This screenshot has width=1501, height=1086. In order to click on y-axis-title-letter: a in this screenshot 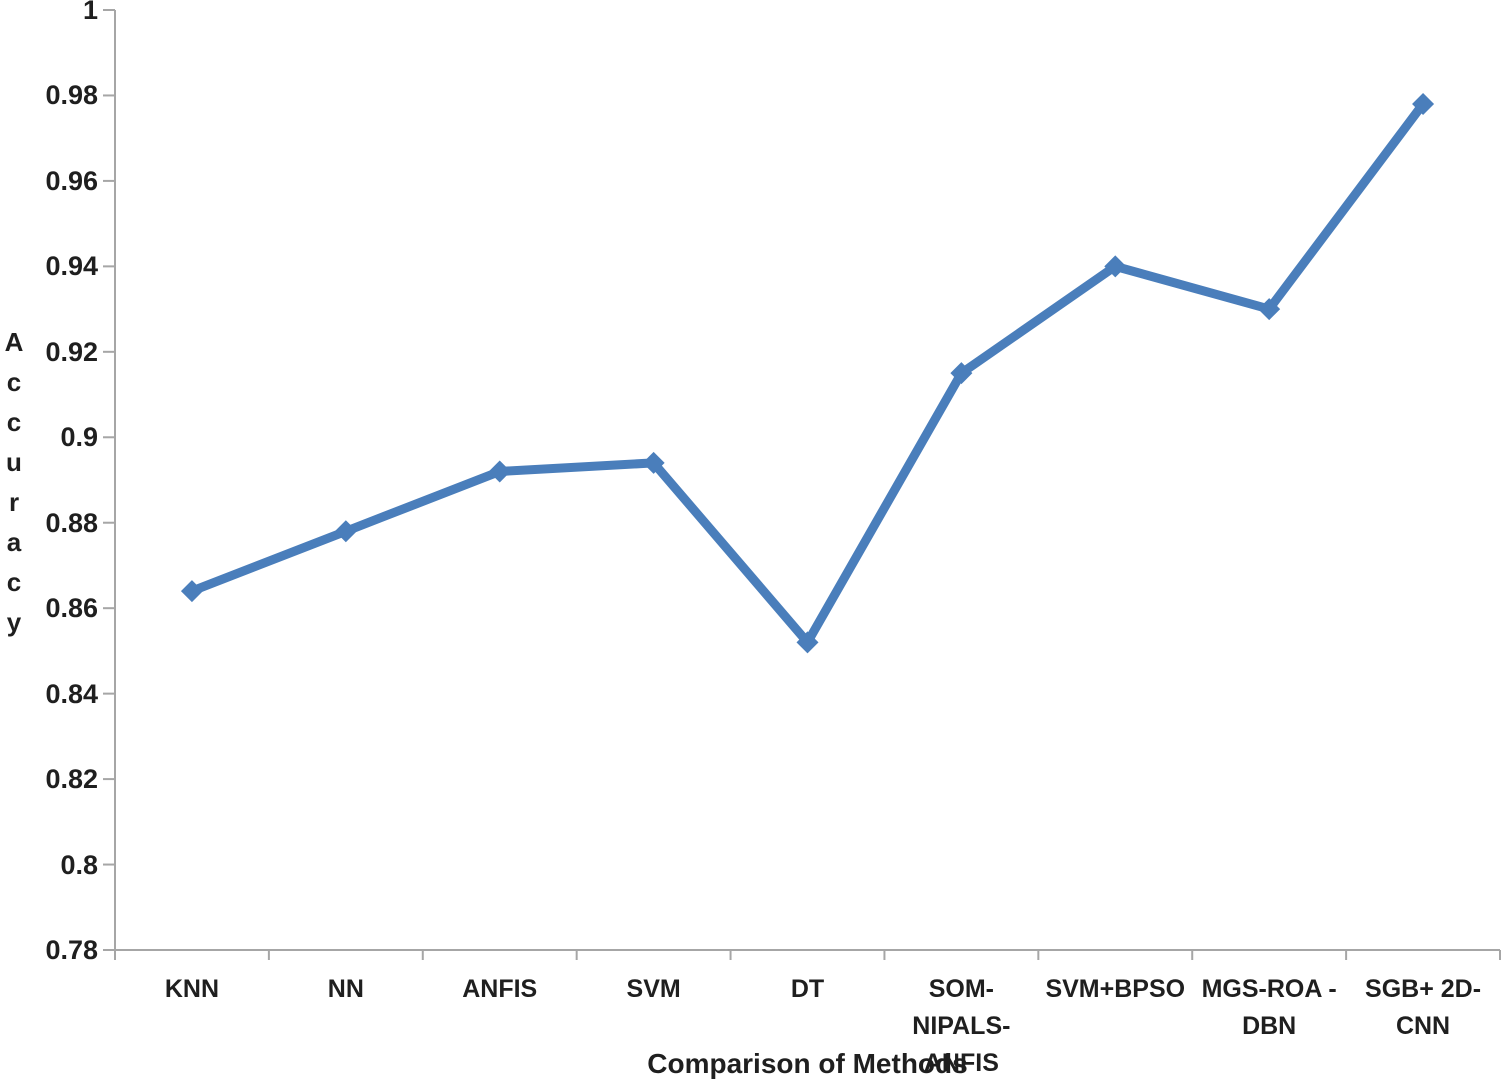, I will do `click(14, 542)`.